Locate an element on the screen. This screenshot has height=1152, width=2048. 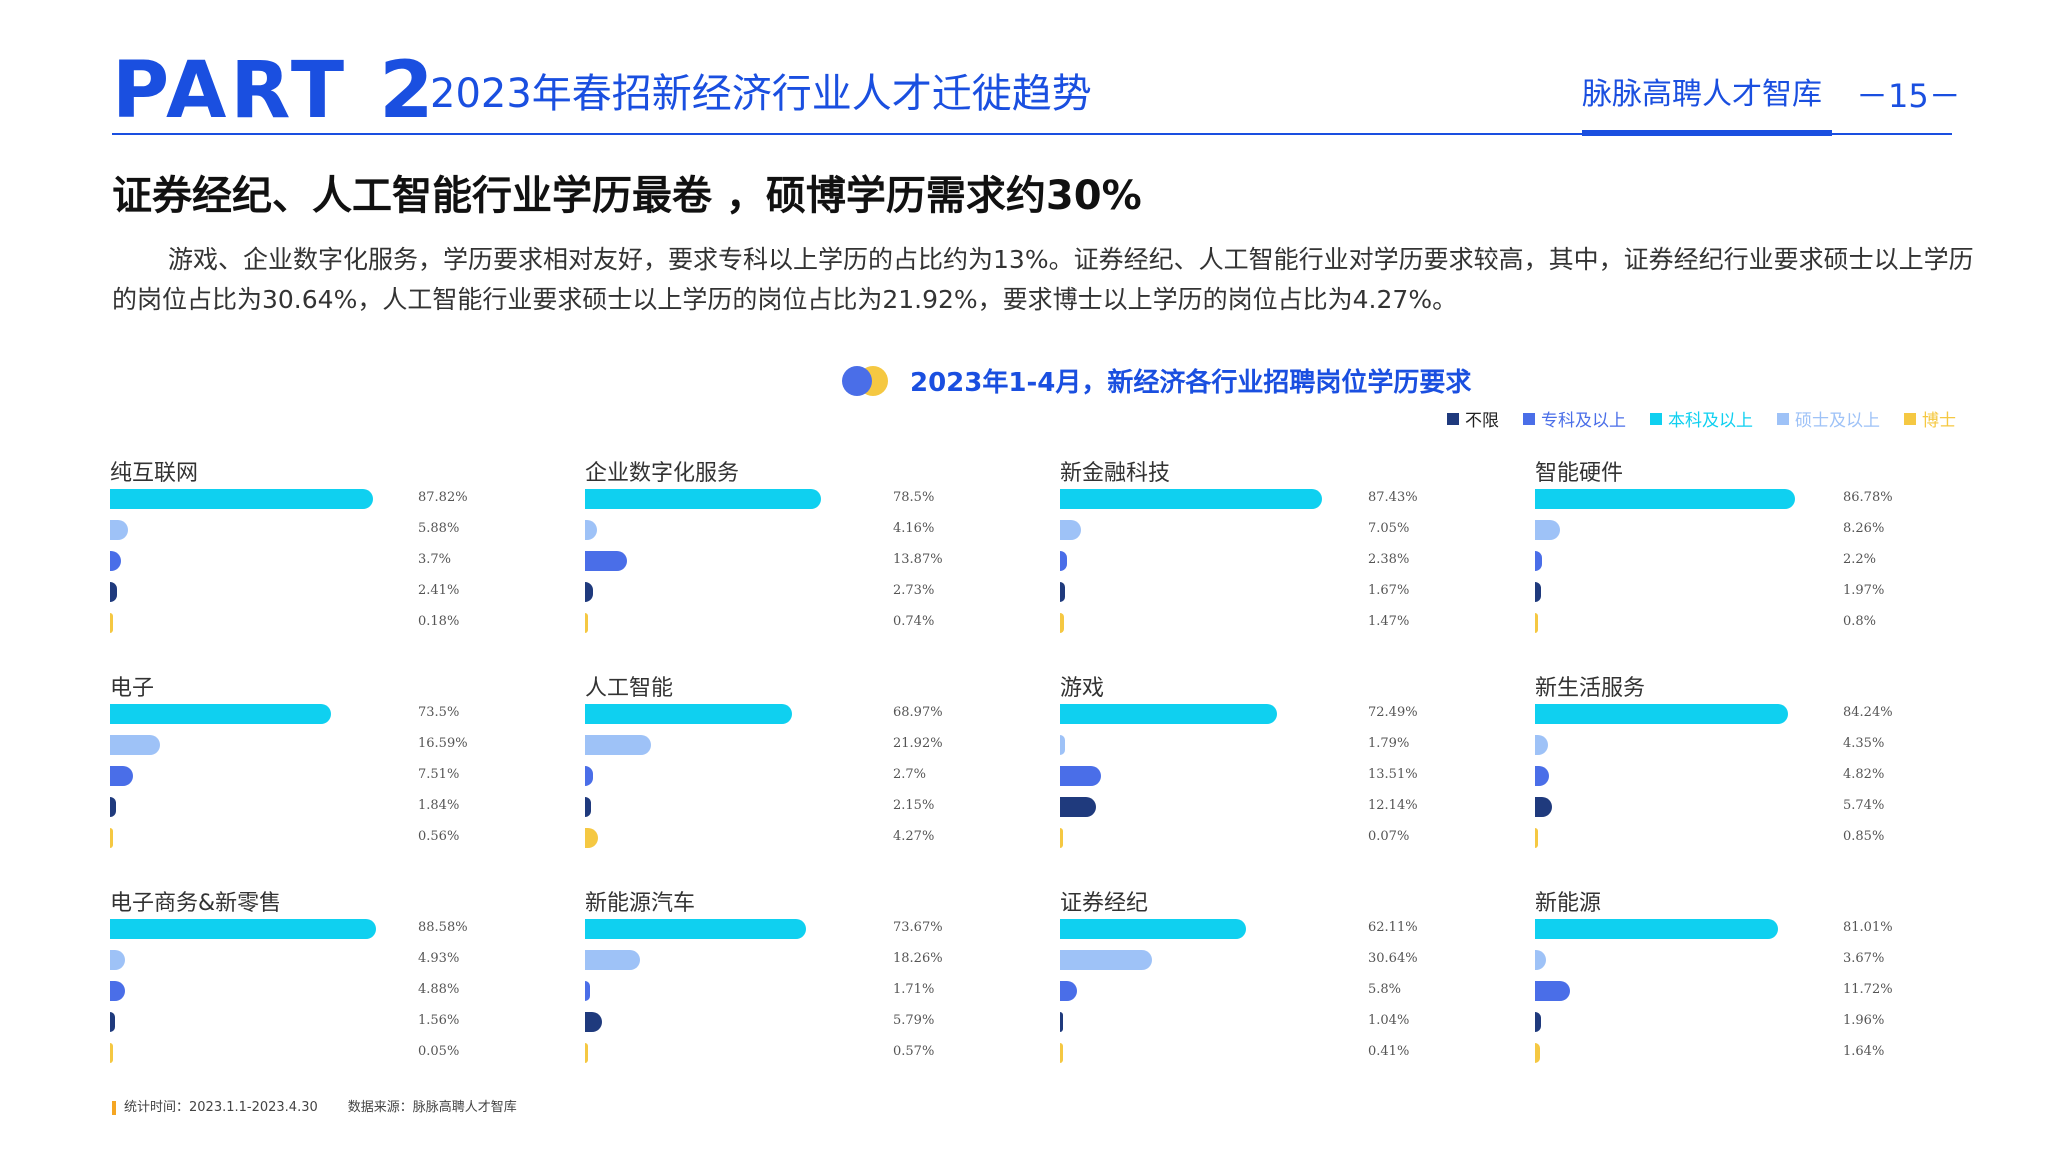
bar-row: 0.74% is located at coordinates (805, 623).